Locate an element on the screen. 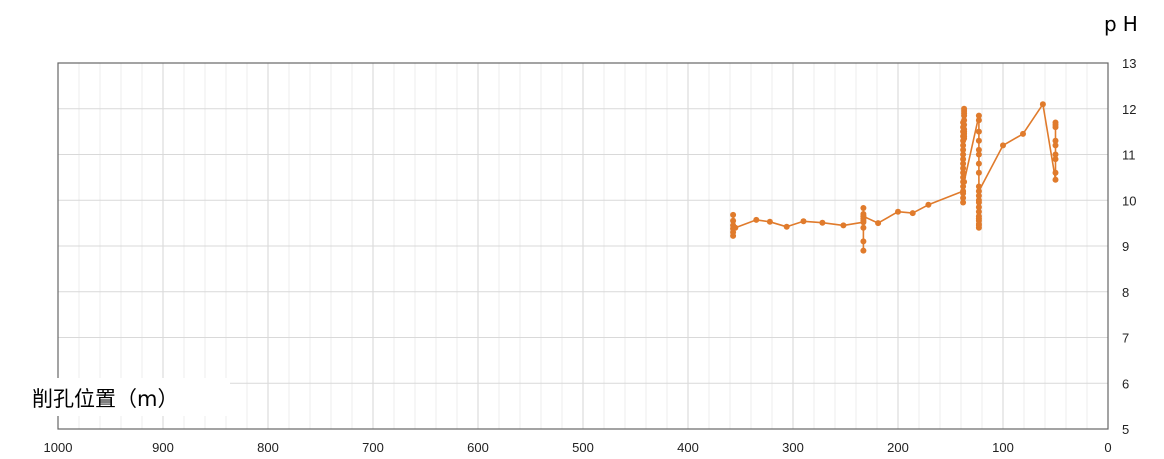 The width and height of the screenshot is (1164, 459). y-tick-label: 11 is located at coordinates (1129, 155).